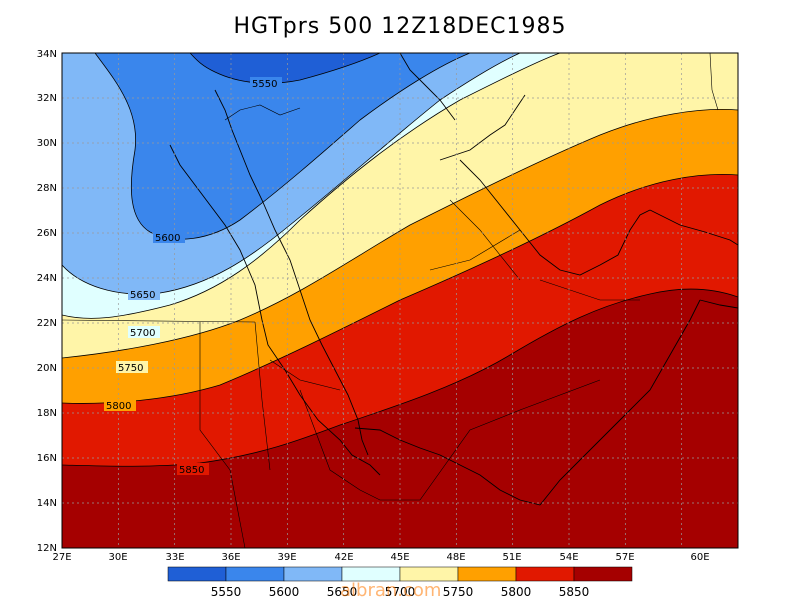 The image size is (800, 601). Describe the element at coordinates (230, 557) in the screenshot. I see `x-tick-label: 36E` at that location.